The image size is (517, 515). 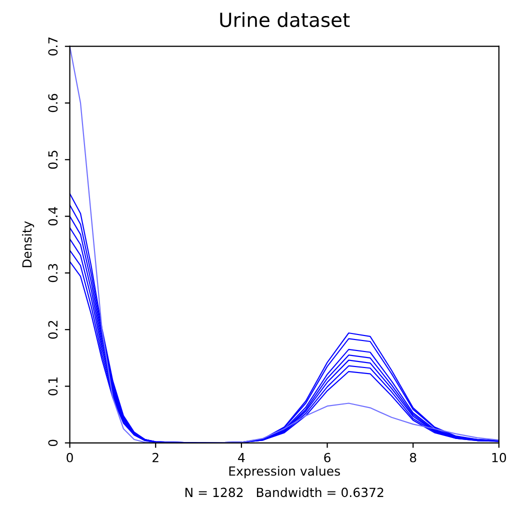 What do you see at coordinates (53, 159) in the screenshot?
I see `y-tick-label: 0.5` at bounding box center [53, 159].